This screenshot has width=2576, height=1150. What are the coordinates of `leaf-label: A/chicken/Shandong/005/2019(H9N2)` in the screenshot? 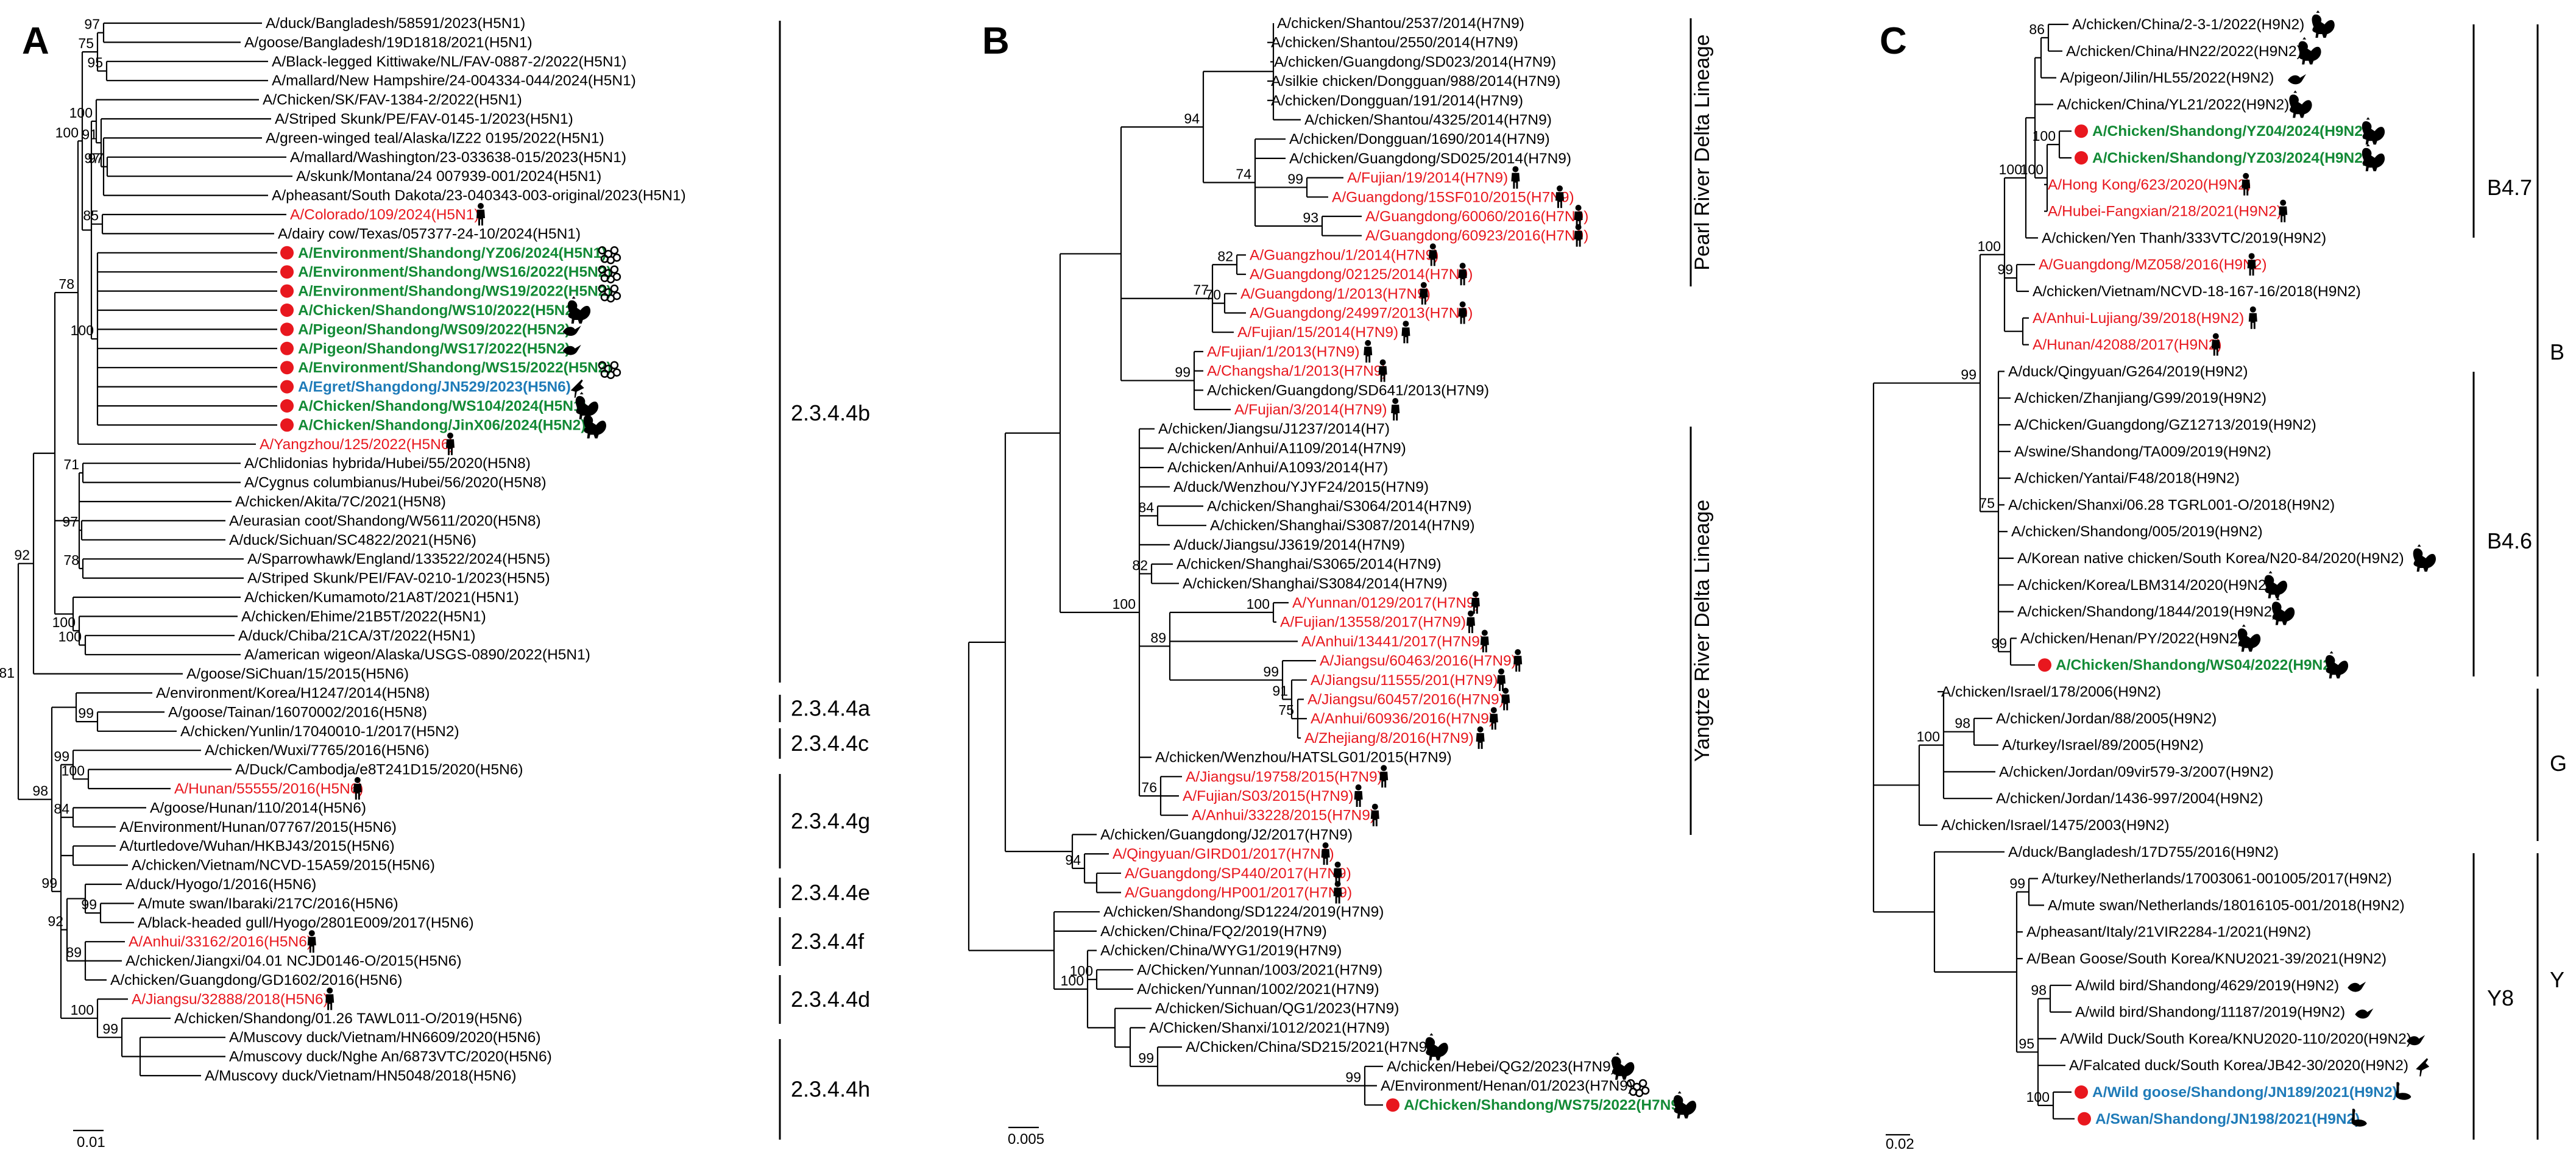 It's located at (2137, 532).